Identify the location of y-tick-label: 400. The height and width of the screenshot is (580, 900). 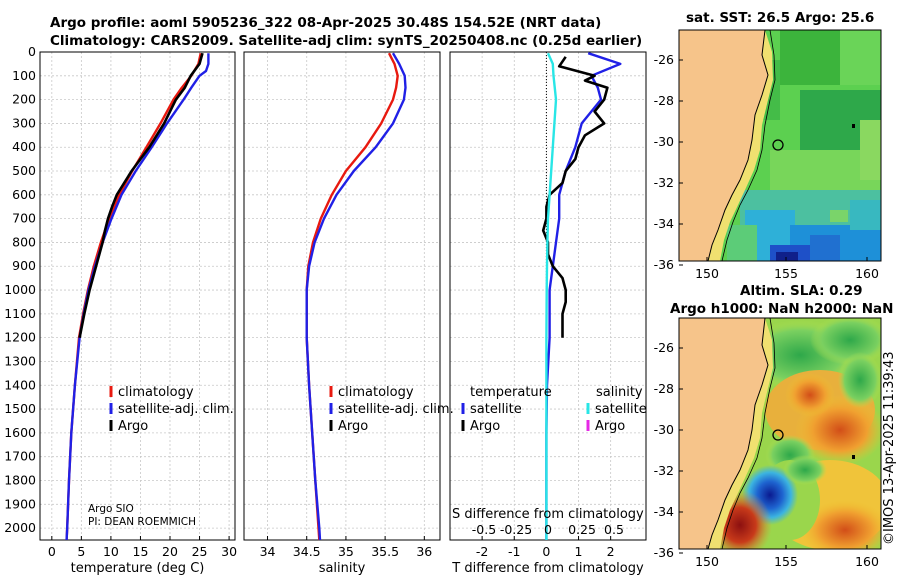
(24, 146).